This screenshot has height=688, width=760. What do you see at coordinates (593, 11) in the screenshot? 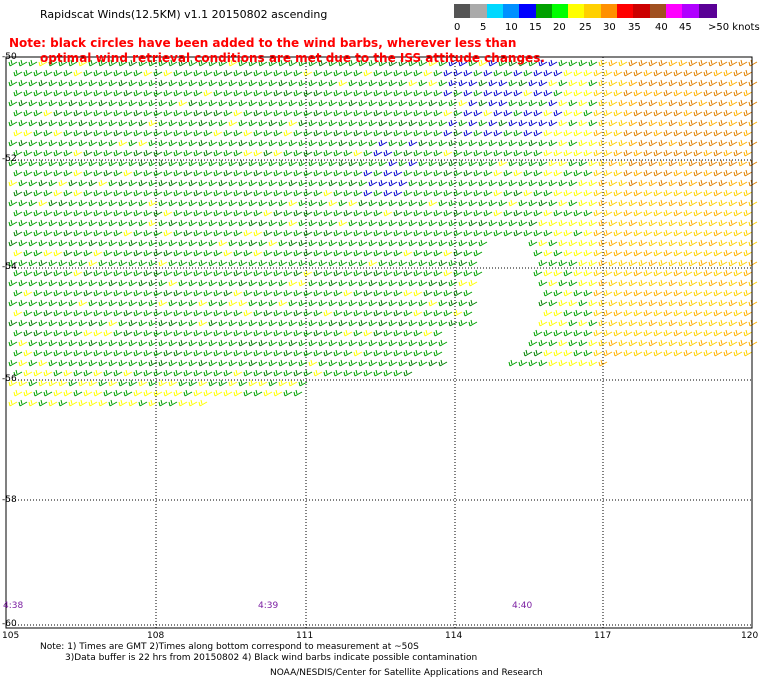
I see `scale-swatch` at bounding box center [593, 11].